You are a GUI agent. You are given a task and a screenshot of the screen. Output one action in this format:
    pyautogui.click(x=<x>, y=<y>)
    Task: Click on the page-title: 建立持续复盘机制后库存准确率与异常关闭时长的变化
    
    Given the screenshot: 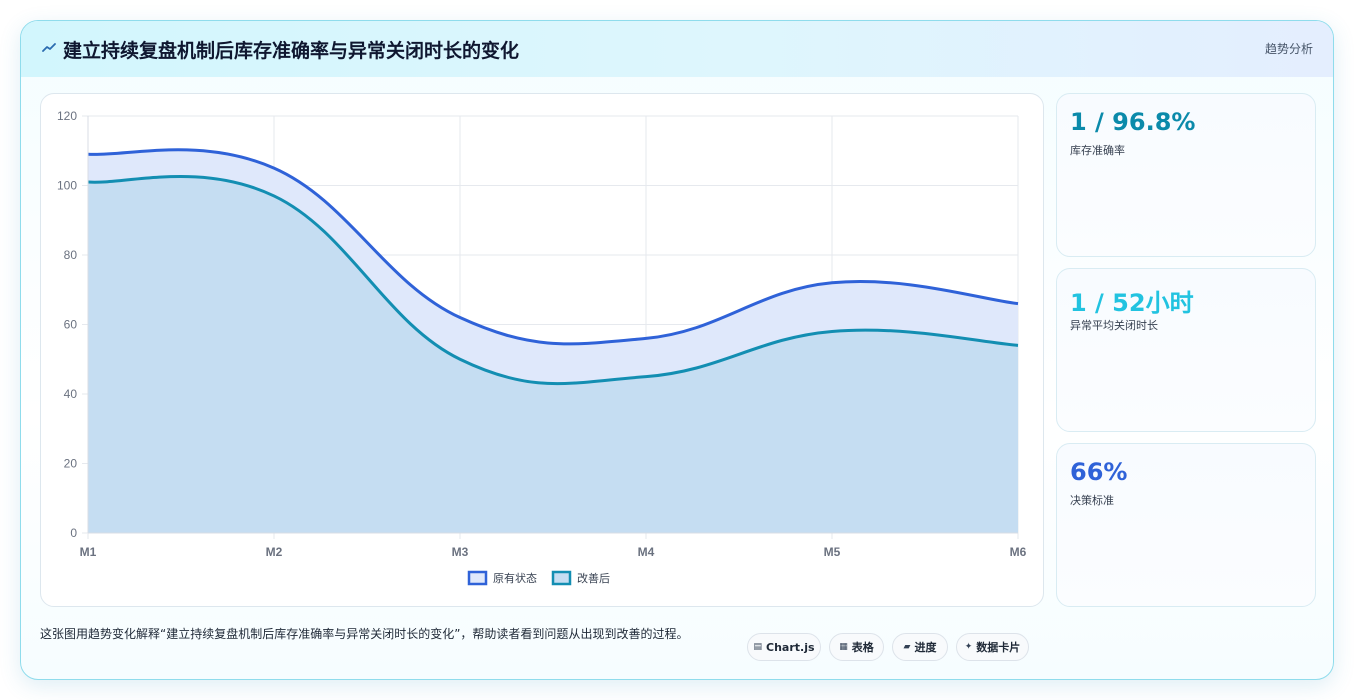 What is the action you would take?
    pyautogui.click(x=291, y=51)
    